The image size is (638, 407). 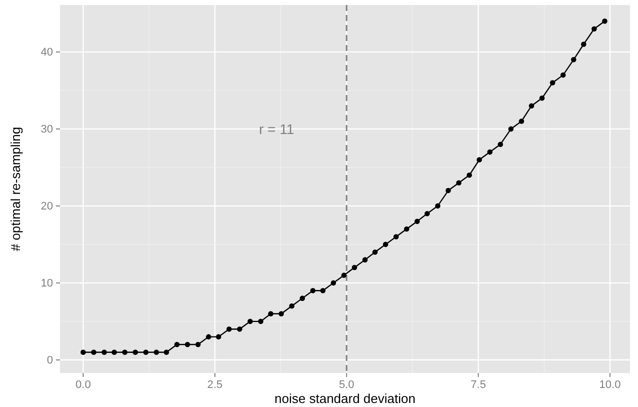 I want to click on x-tick-label: 2.5, so click(x=215, y=384).